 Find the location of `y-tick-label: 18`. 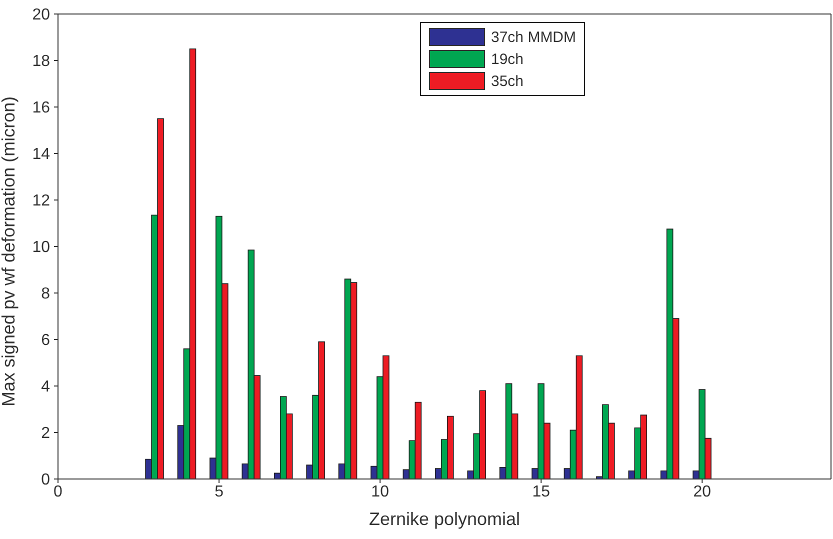

y-tick-label: 18 is located at coordinates (41, 61).